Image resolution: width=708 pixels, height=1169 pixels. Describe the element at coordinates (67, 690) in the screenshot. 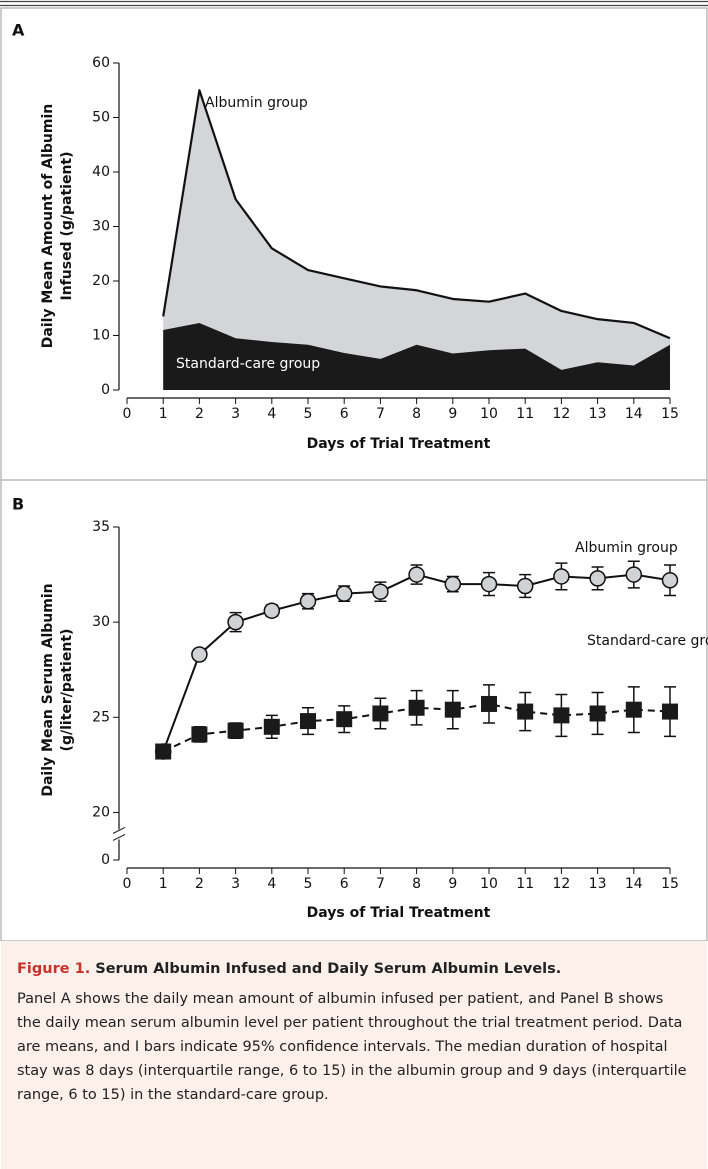

I see `y-axis-title: (g/liter/patient)` at that location.